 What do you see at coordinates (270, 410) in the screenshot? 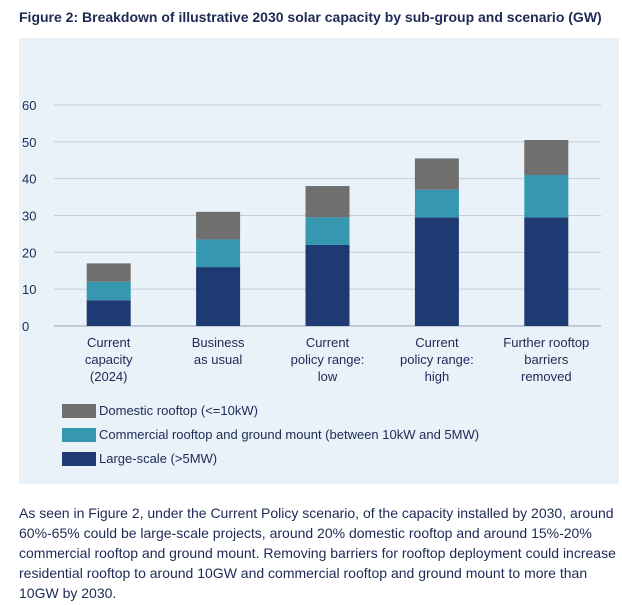
I see `legend-item-domestic: Domestic rooftop (<=10kW)` at bounding box center [270, 410].